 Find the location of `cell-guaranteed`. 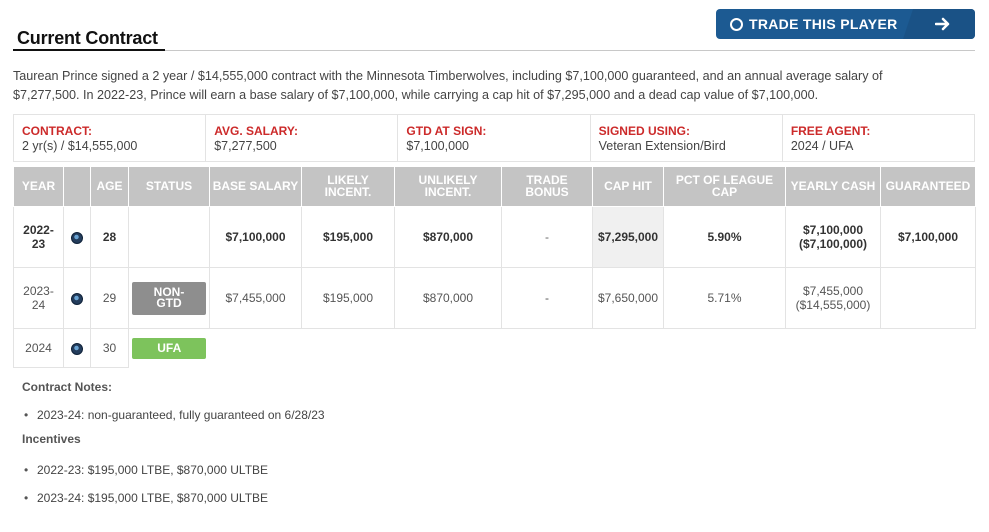

cell-guaranteed is located at coordinates (928, 298).